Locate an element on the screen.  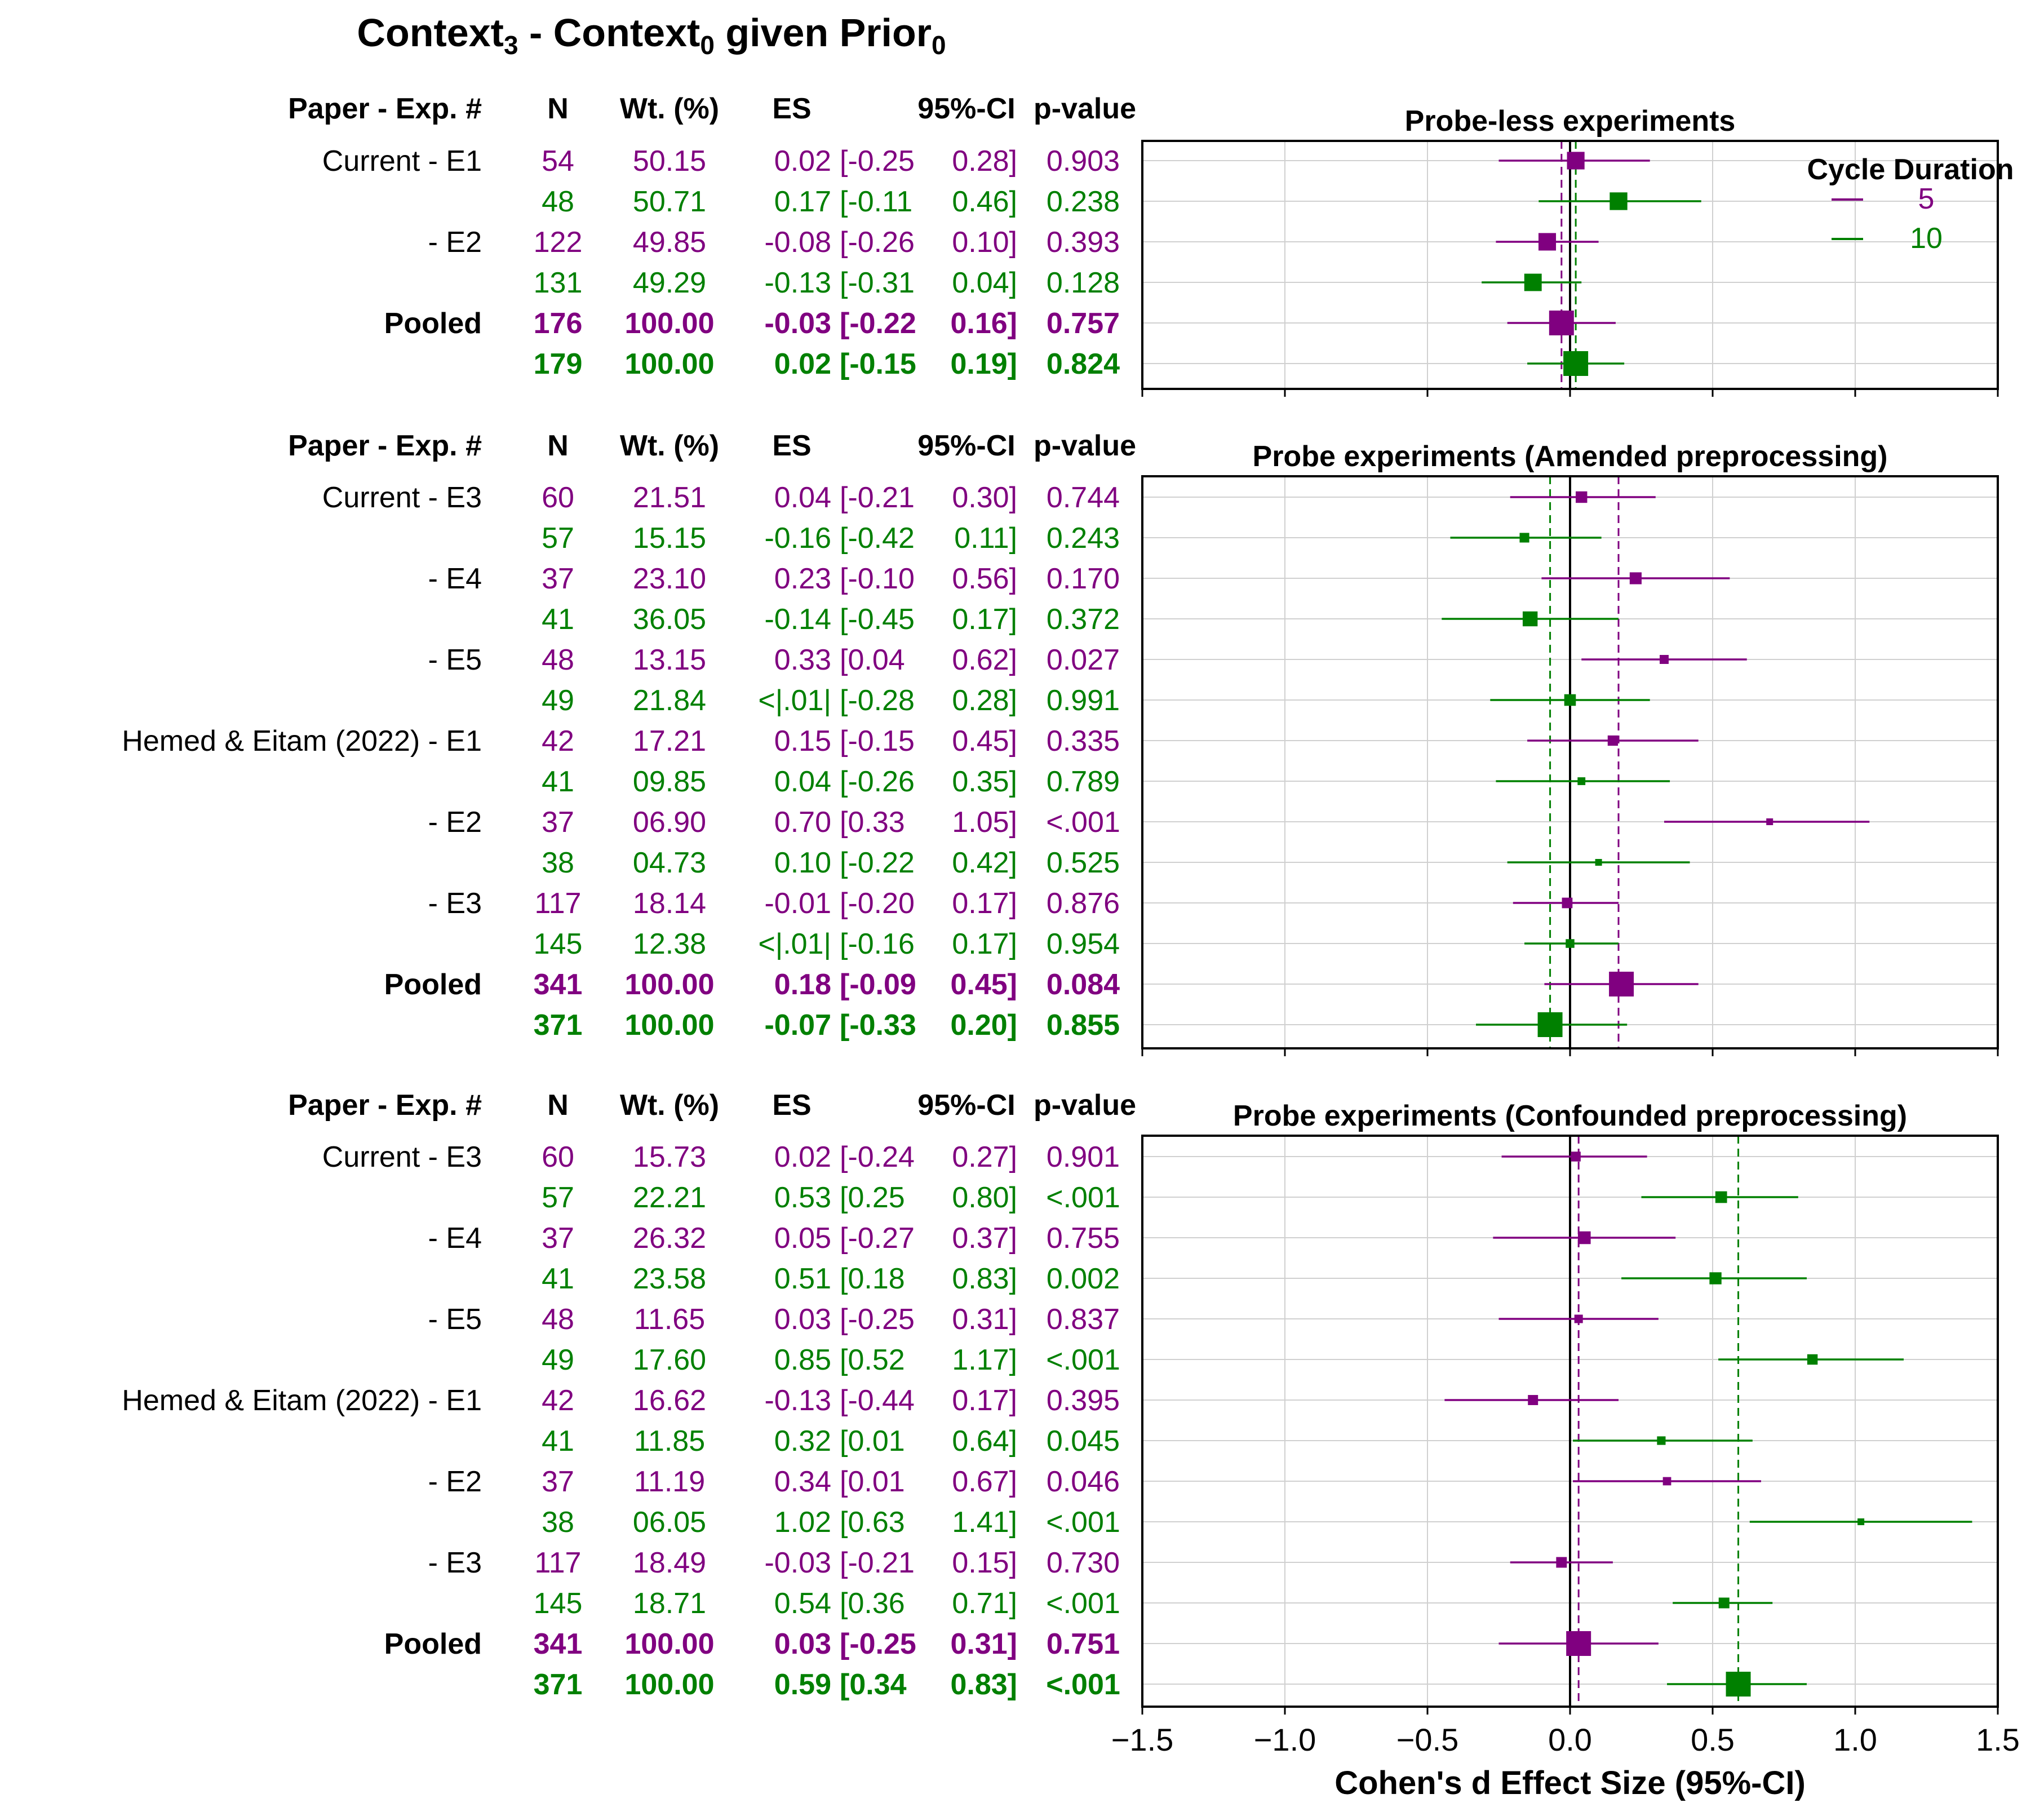
row-label: - E5 is located at coordinates (455, 660).